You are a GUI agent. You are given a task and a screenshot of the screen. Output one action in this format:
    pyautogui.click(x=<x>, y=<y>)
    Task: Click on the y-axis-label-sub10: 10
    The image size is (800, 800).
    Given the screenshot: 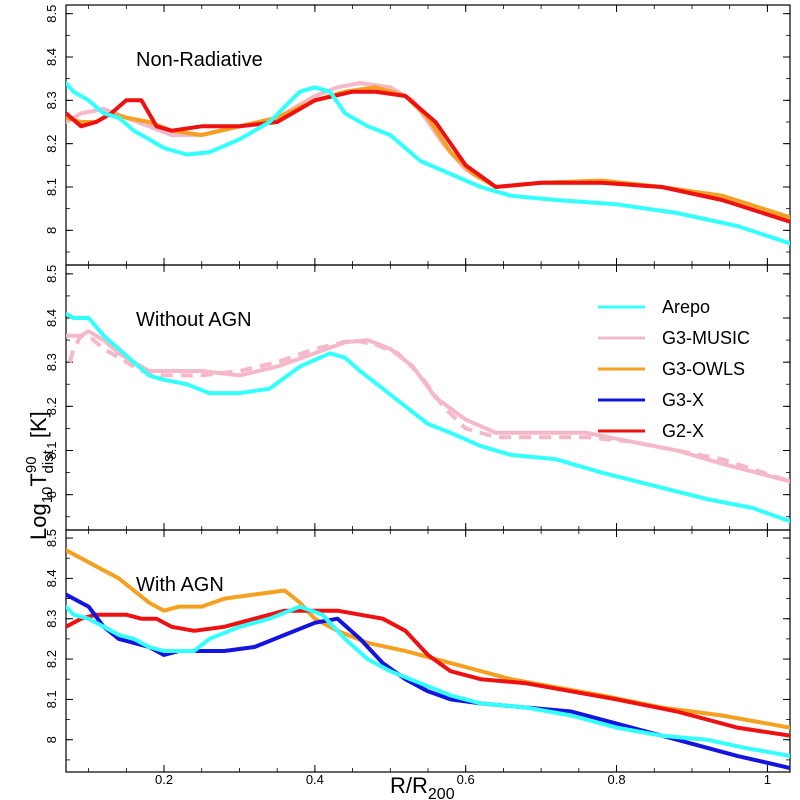 What is the action you would take?
    pyautogui.click(x=47, y=495)
    